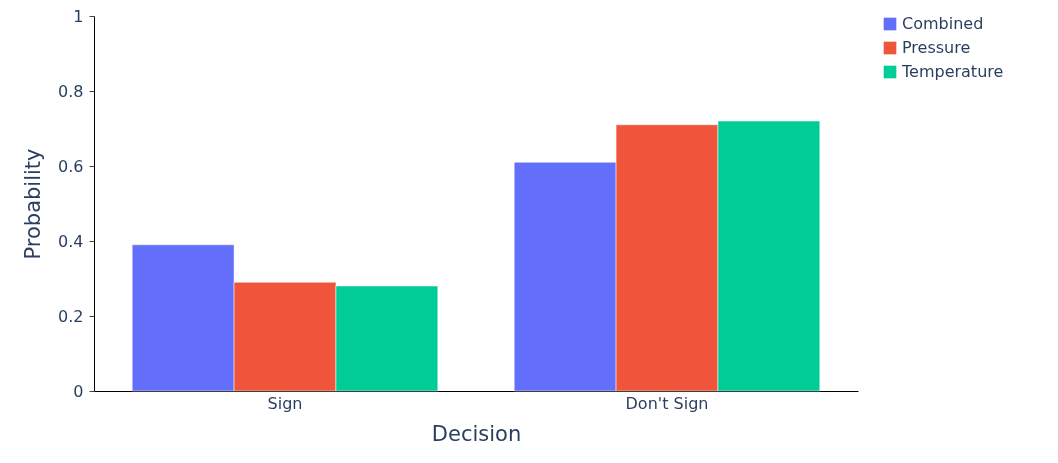  Describe the element at coordinates (71, 241) in the screenshot. I see `y-tick-label: 0.4` at that location.